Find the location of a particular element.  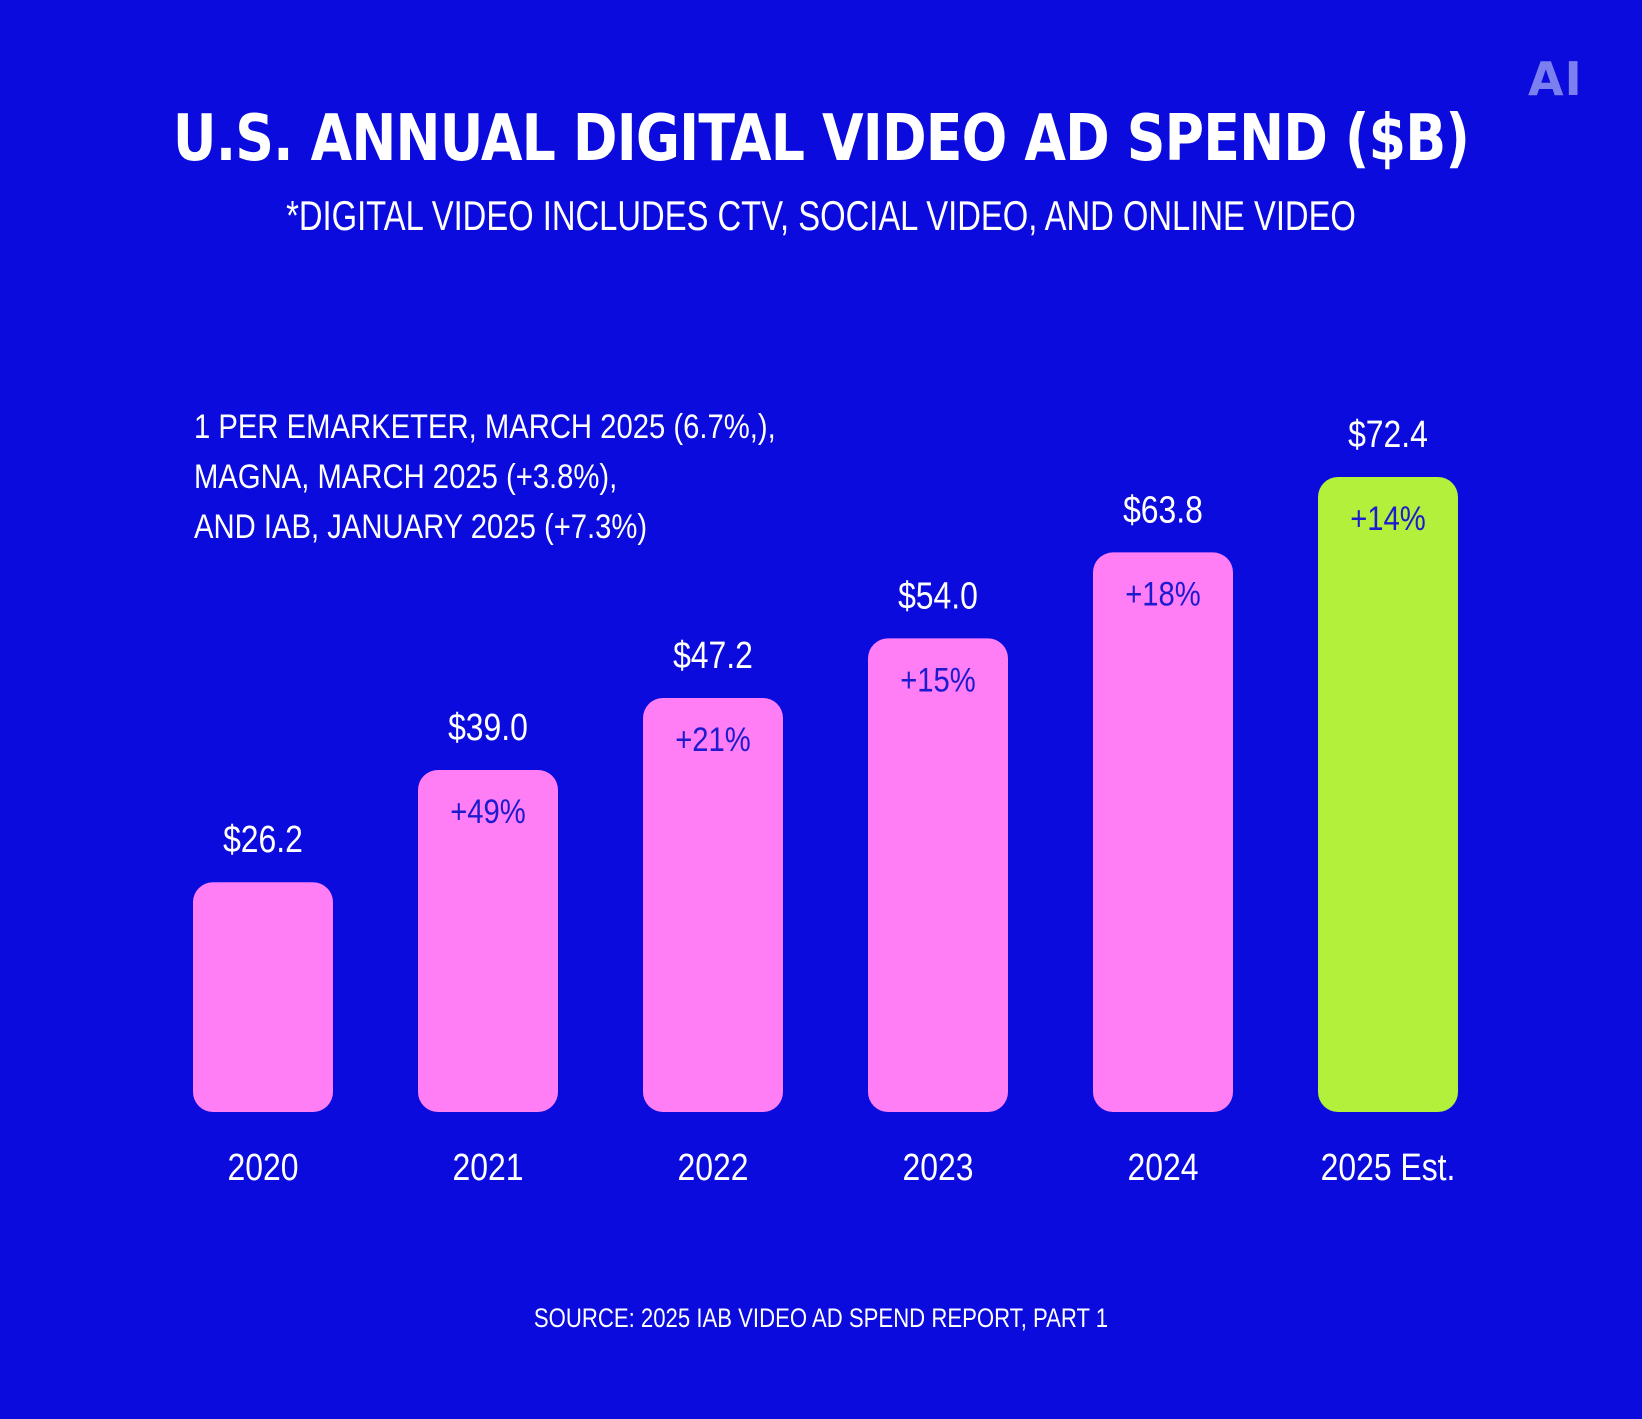

bar-value-label: $54.0 is located at coordinates (938, 596).